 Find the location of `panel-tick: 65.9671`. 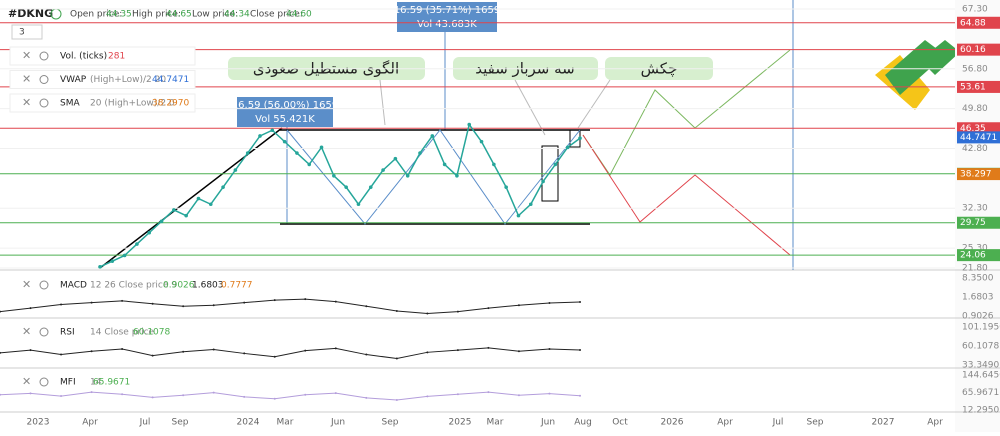

panel-tick: 65.9671 is located at coordinates (980, 393).